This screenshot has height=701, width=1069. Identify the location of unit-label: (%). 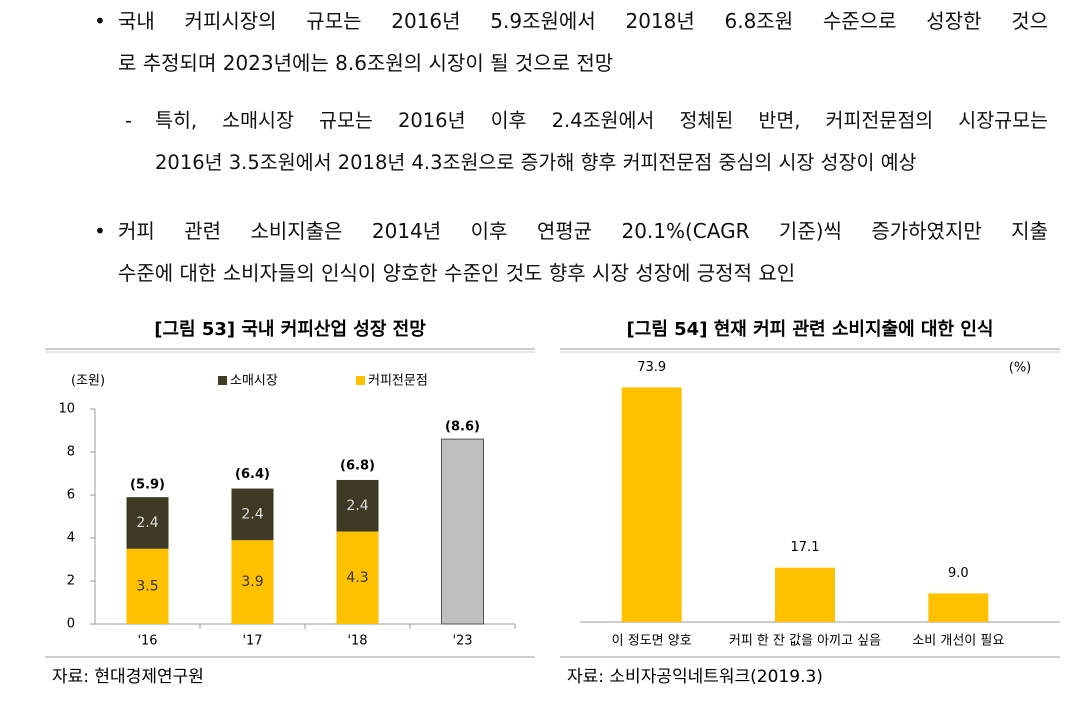
(1020, 368).